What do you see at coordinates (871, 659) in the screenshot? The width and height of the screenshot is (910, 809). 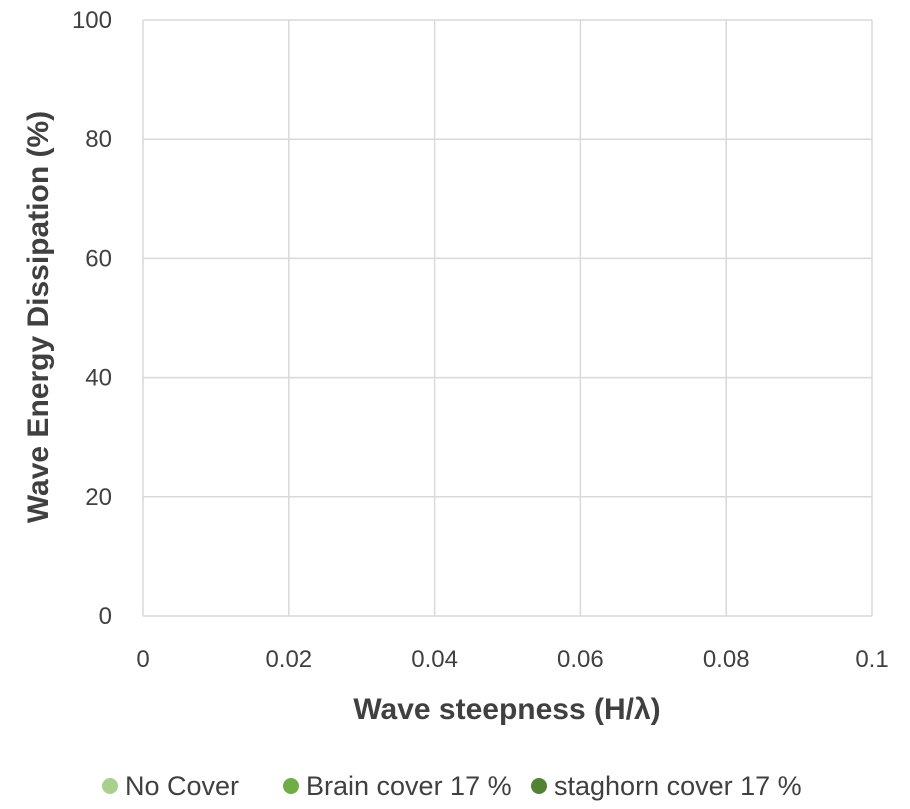 I see `x-tick-label: 0.1` at bounding box center [871, 659].